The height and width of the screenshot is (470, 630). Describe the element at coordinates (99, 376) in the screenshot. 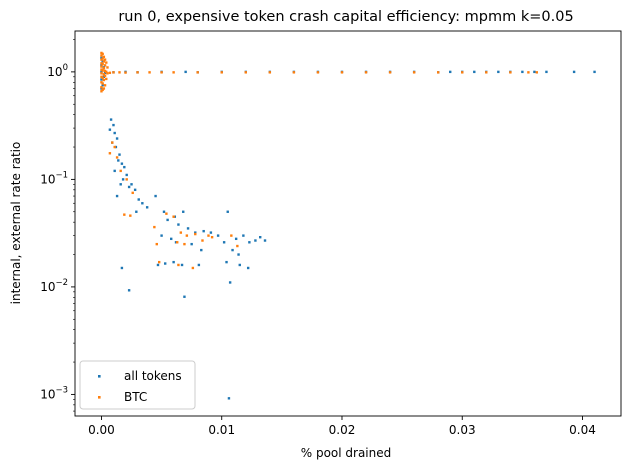

I see `legend-marker-all-tokens` at that location.